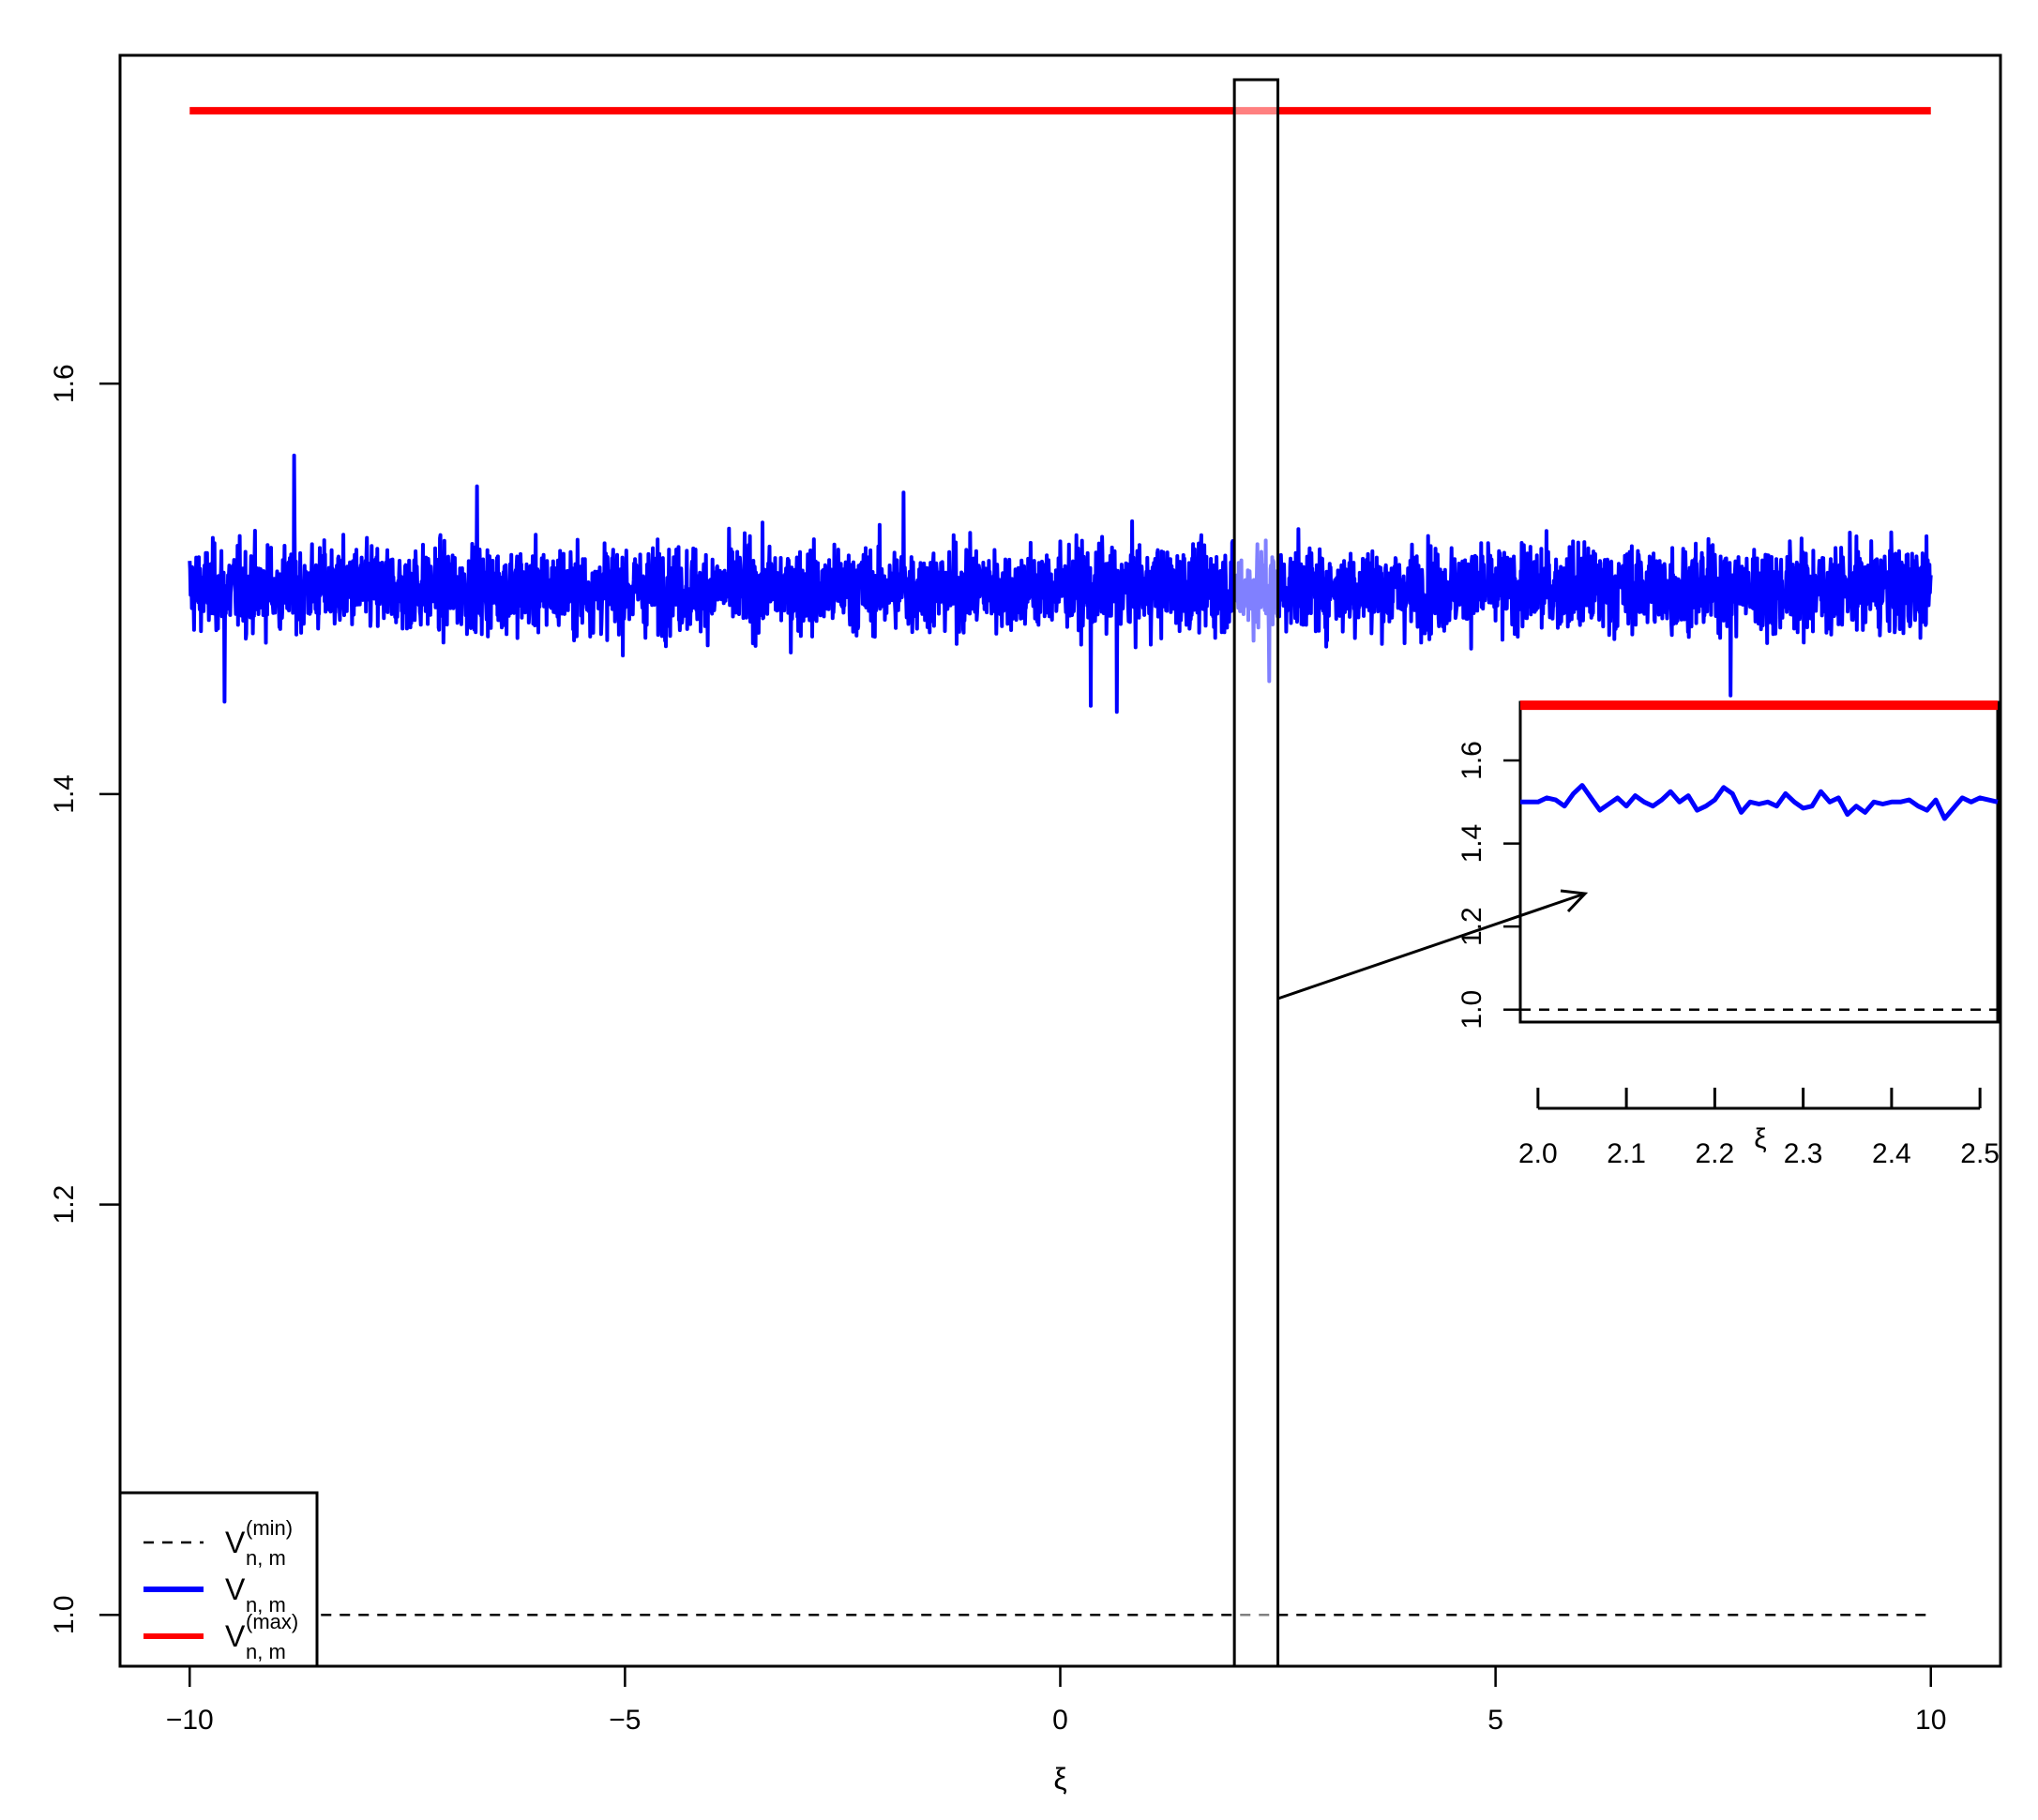 The image size is (2038, 1820). Describe the element at coordinates (1930, 1720) in the screenshot. I see `x-tick-label: 10` at that location.